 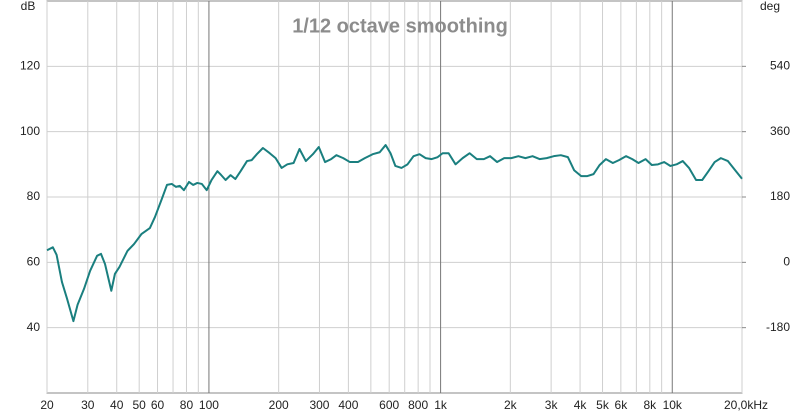 I want to click on y-tick-label: 120, so click(x=30, y=66).